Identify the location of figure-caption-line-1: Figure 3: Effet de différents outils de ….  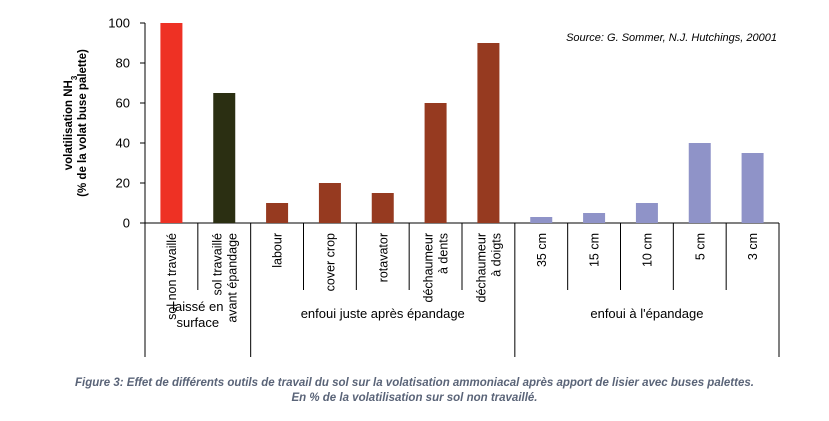
(414, 383).